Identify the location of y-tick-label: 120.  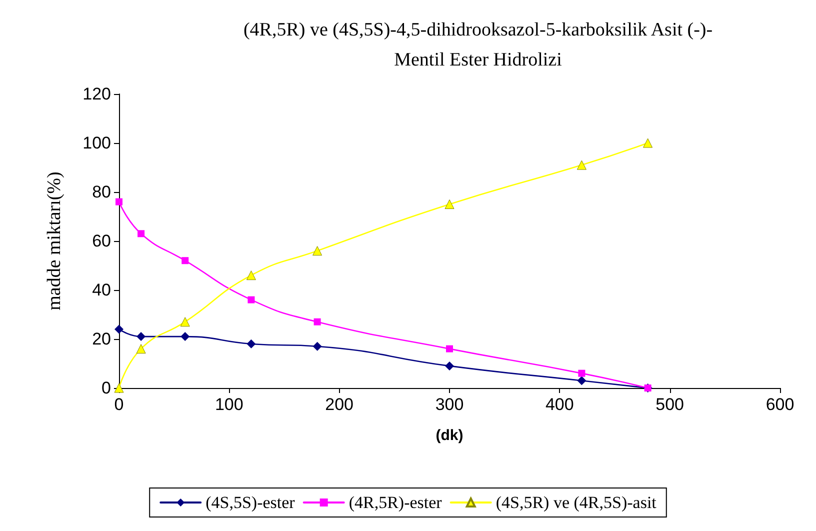
(96, 94).